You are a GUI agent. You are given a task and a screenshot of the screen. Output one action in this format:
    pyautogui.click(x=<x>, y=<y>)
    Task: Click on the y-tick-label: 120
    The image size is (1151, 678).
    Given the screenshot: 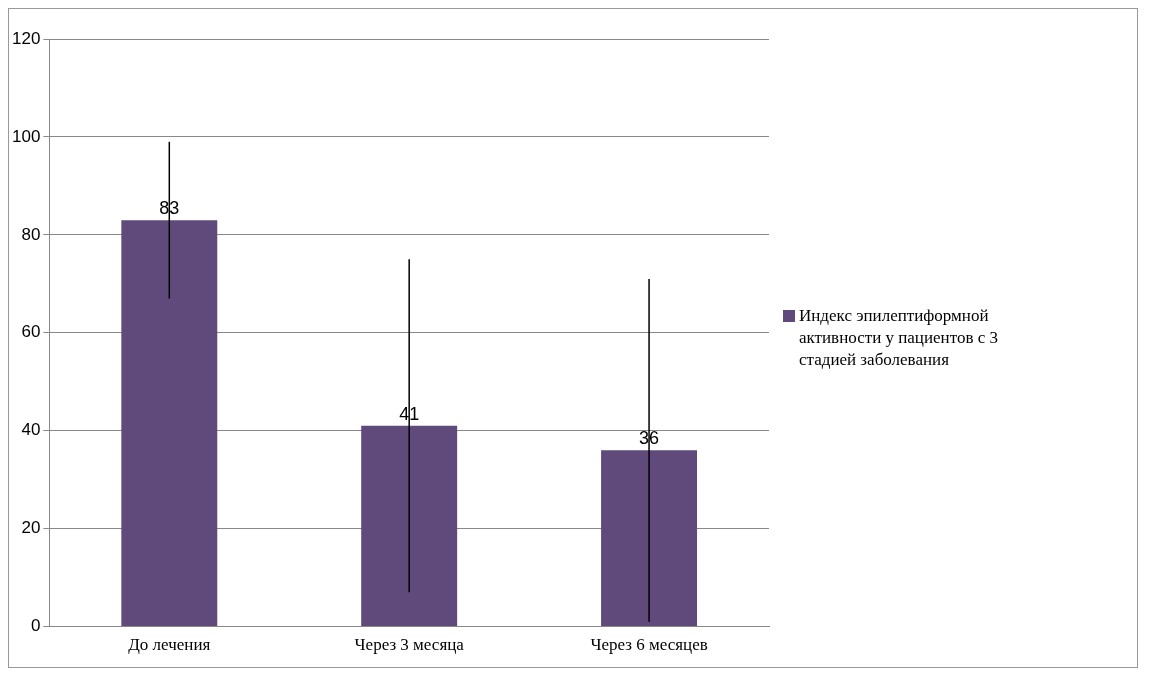 What is the action you would take?
    pyautogui.click(x=26, y=38)
    